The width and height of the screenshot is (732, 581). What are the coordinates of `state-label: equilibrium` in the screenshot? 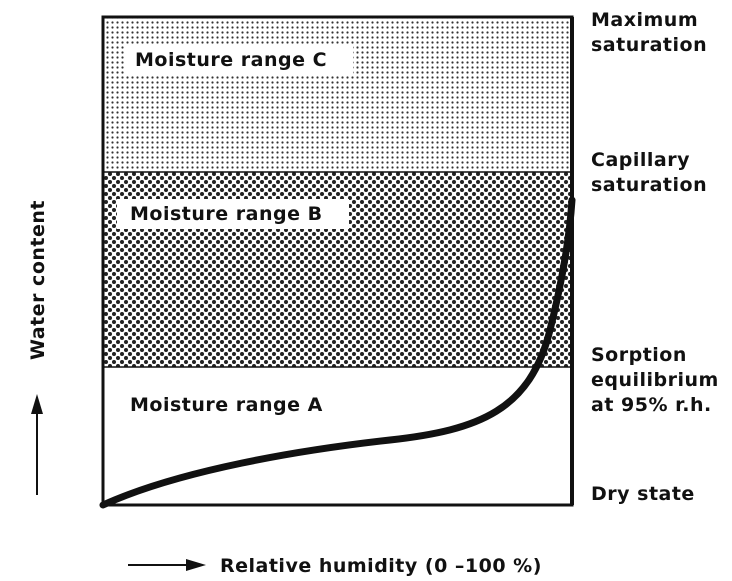 It's located at (655, 380).